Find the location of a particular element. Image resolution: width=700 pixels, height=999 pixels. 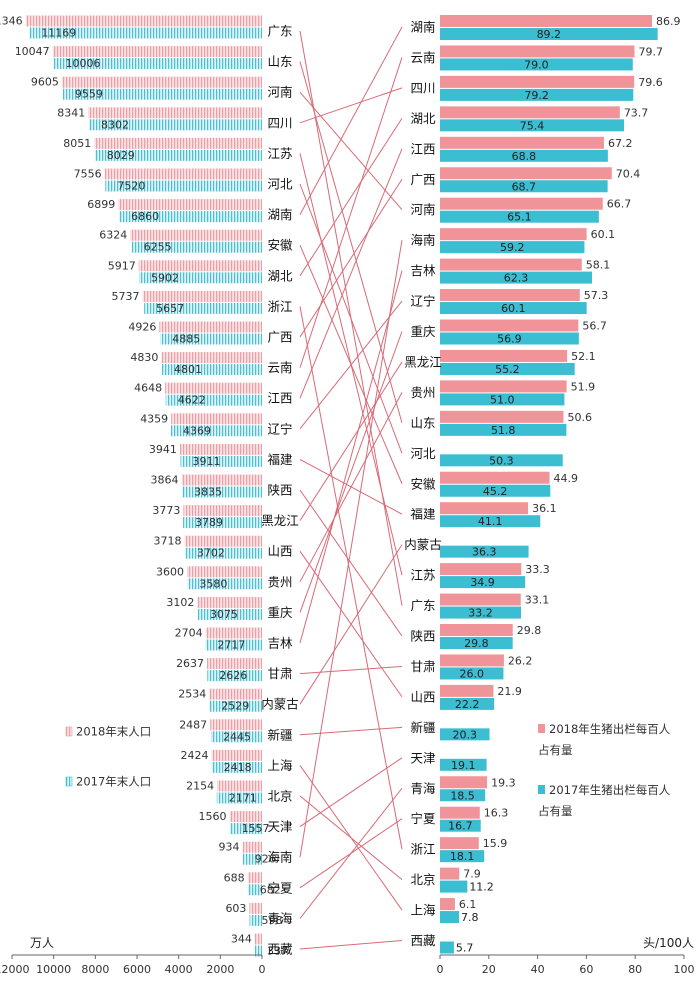

connector-重庆 is located at coordinates (351, 472).